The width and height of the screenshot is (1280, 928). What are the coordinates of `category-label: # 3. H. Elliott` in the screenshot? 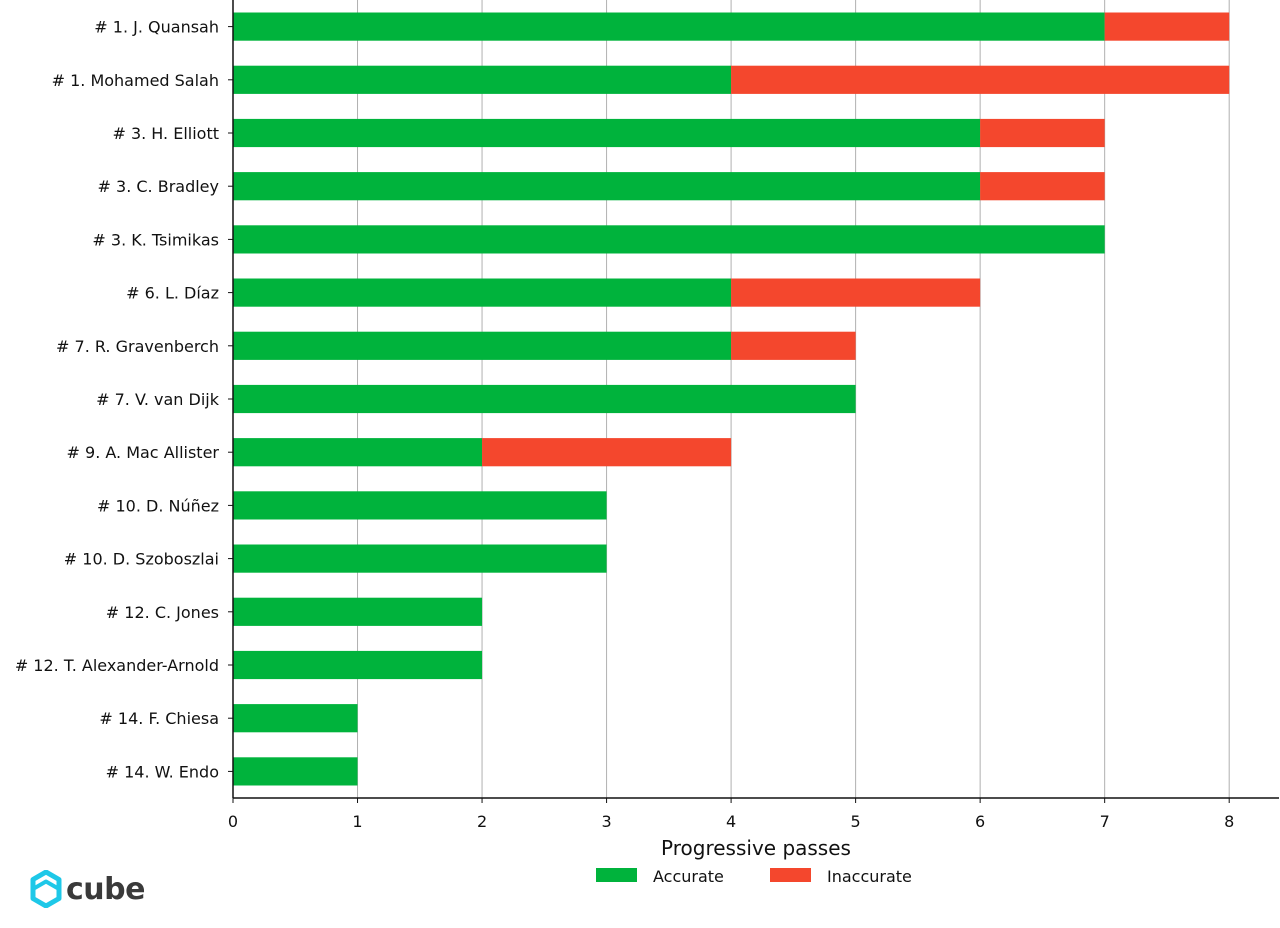 It's located at (165, 133).